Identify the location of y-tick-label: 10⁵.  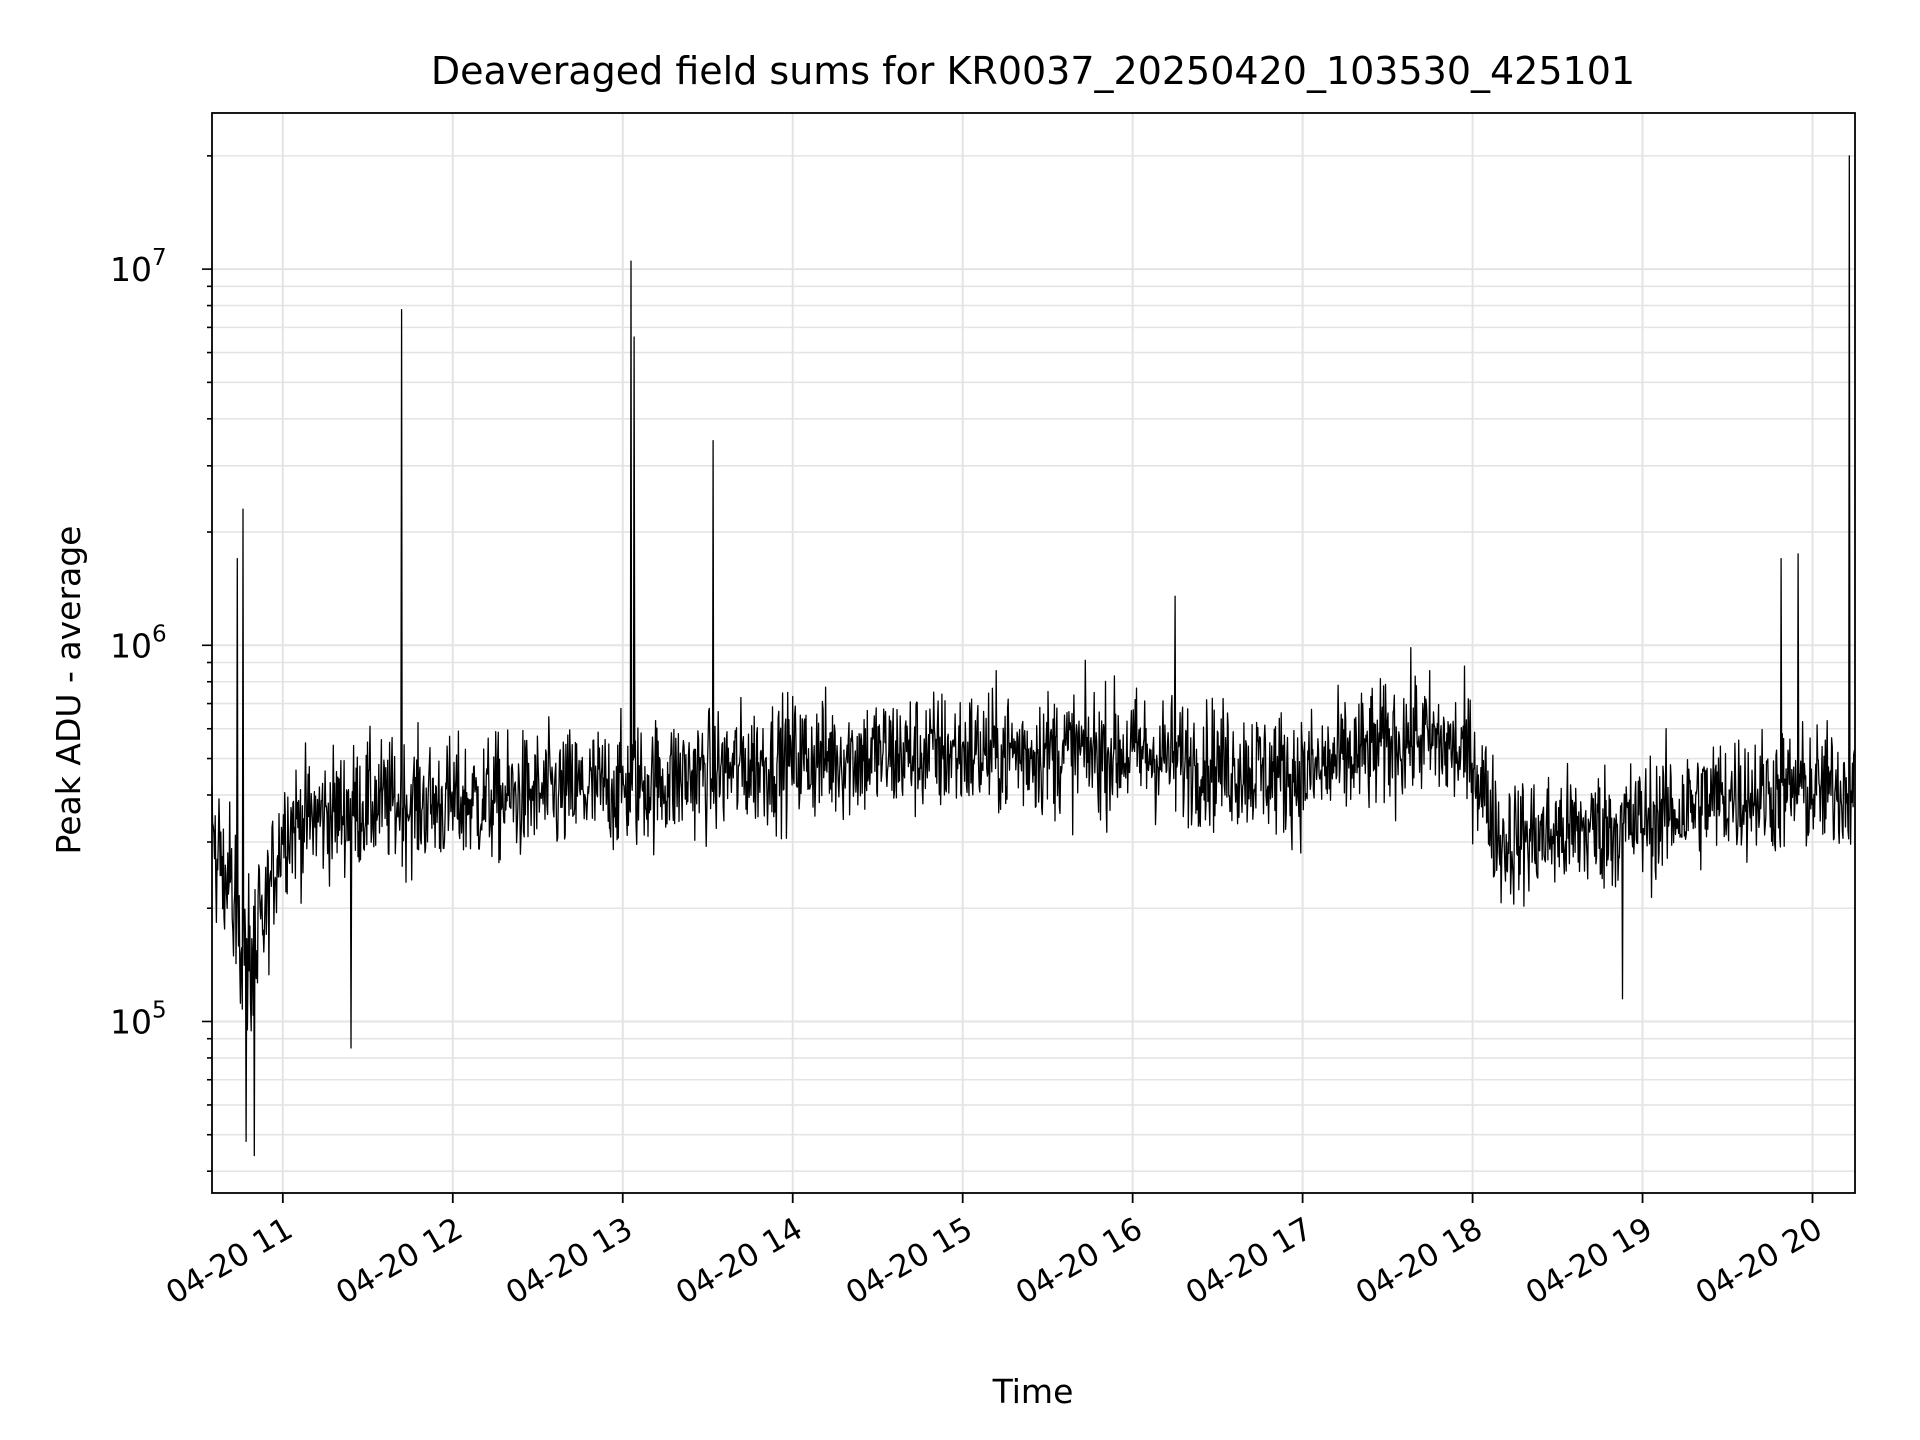
(138, 1019).